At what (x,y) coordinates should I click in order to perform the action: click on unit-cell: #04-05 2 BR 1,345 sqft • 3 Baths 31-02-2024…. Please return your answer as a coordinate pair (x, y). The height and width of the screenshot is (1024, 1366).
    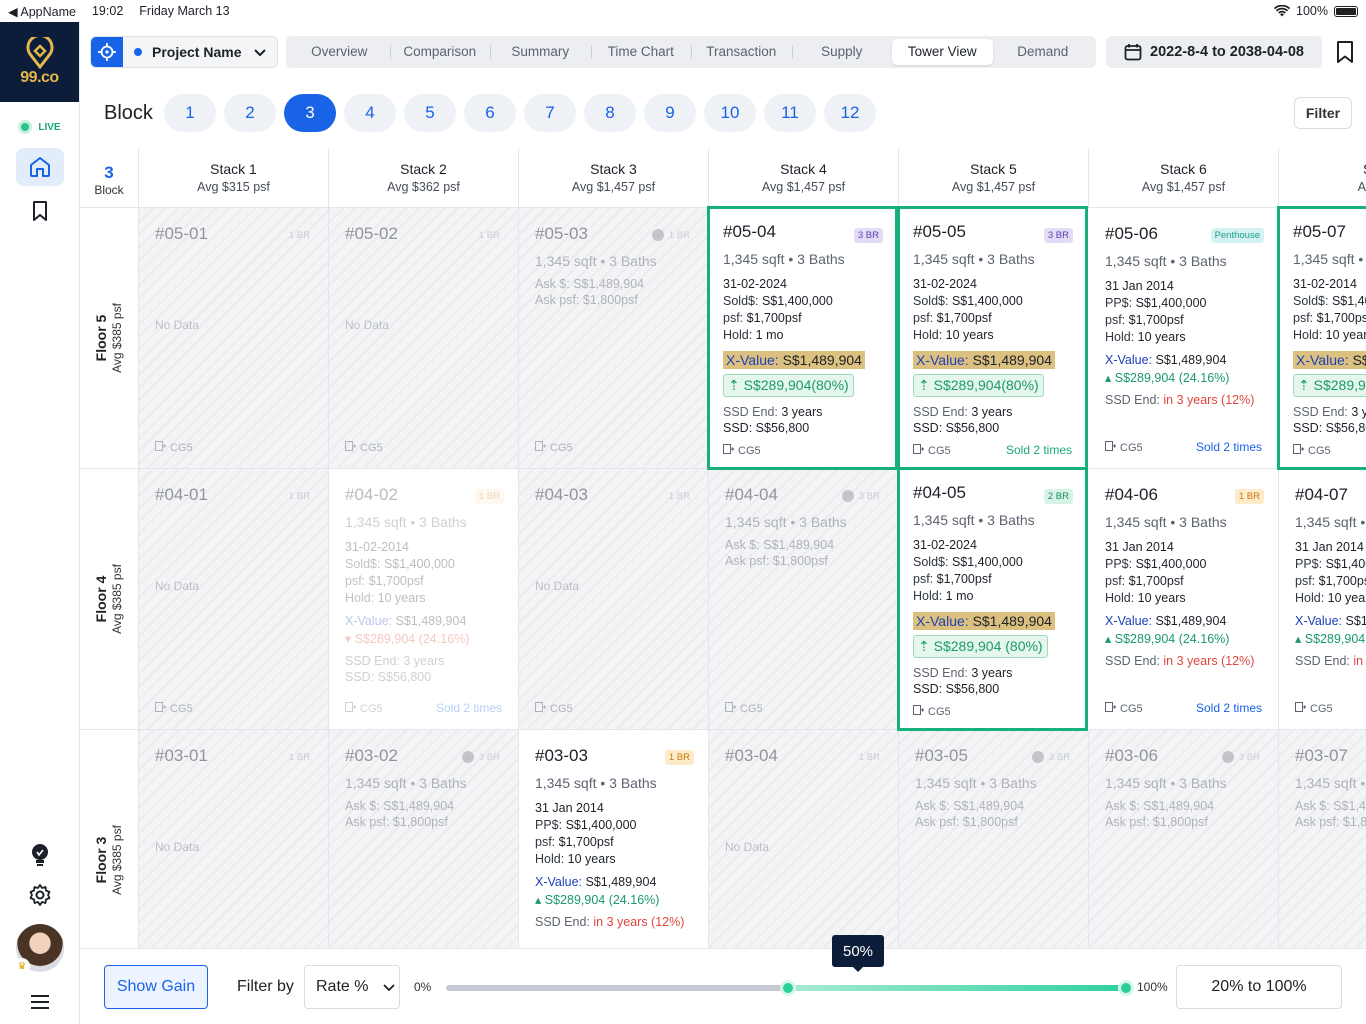
    Looking at the image, I should click on (992, 599).